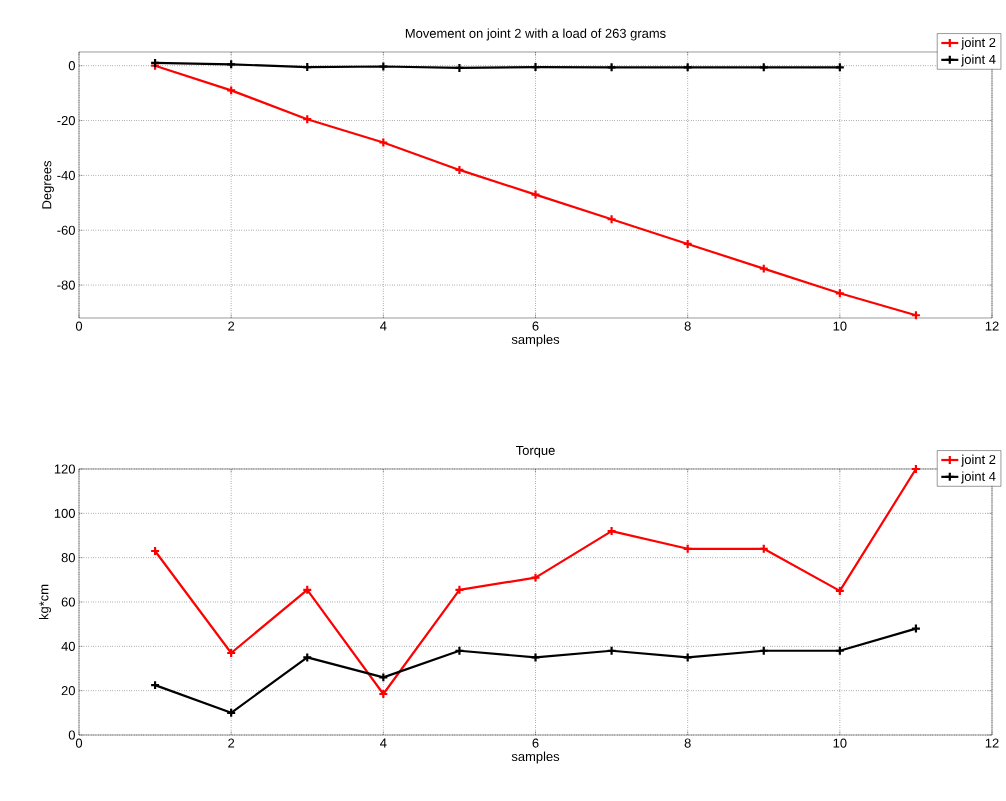 The width and height of the screenshot is (1006, 801). Describe the element at coordinates (66, 175) in the screenshot. I see `y-tick-label: -40` at that location.